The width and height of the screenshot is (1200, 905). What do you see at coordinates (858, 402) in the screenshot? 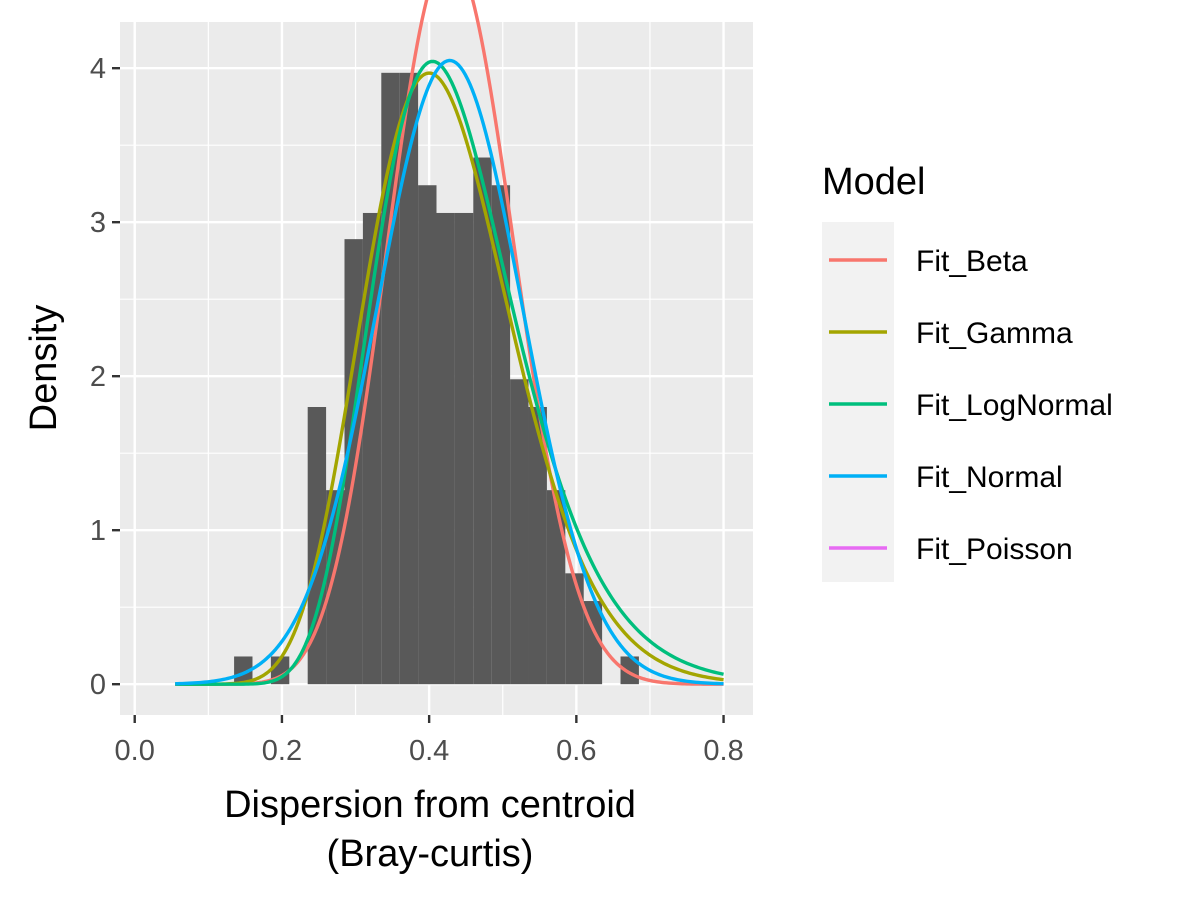
I see `legend-key-background` at bounding box center [858, 402].